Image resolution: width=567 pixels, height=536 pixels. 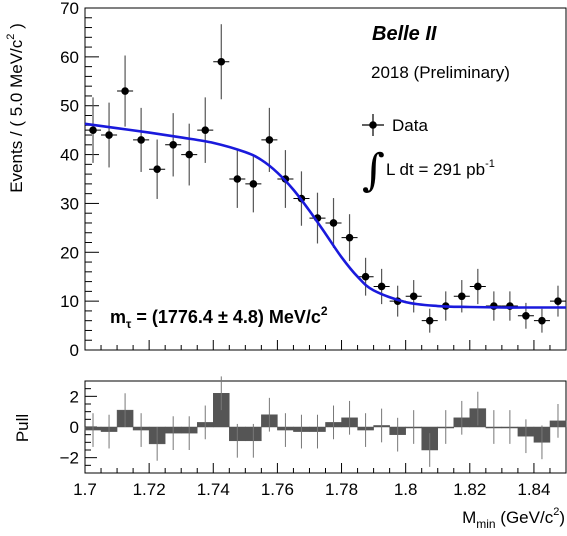 What do you see at coordinates (469, 517) in the screenshot?
I see `x-label-m: M` at bounding box center [469, 517].